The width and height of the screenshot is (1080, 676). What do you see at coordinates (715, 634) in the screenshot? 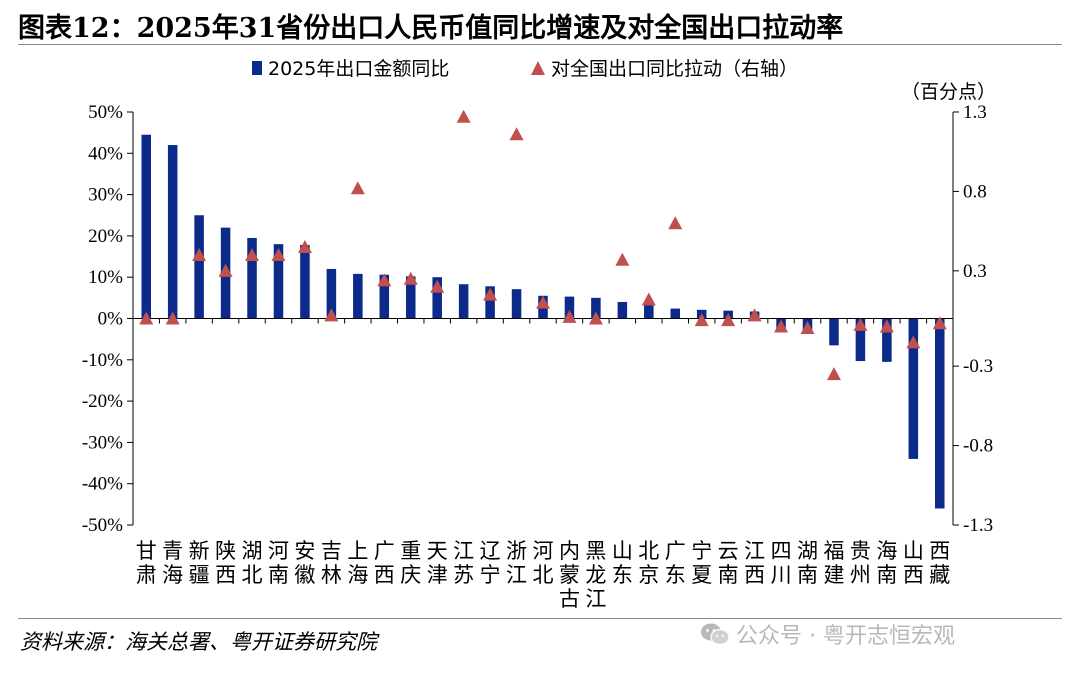
I see `wechat-icon` at bounding box center [715, 634].